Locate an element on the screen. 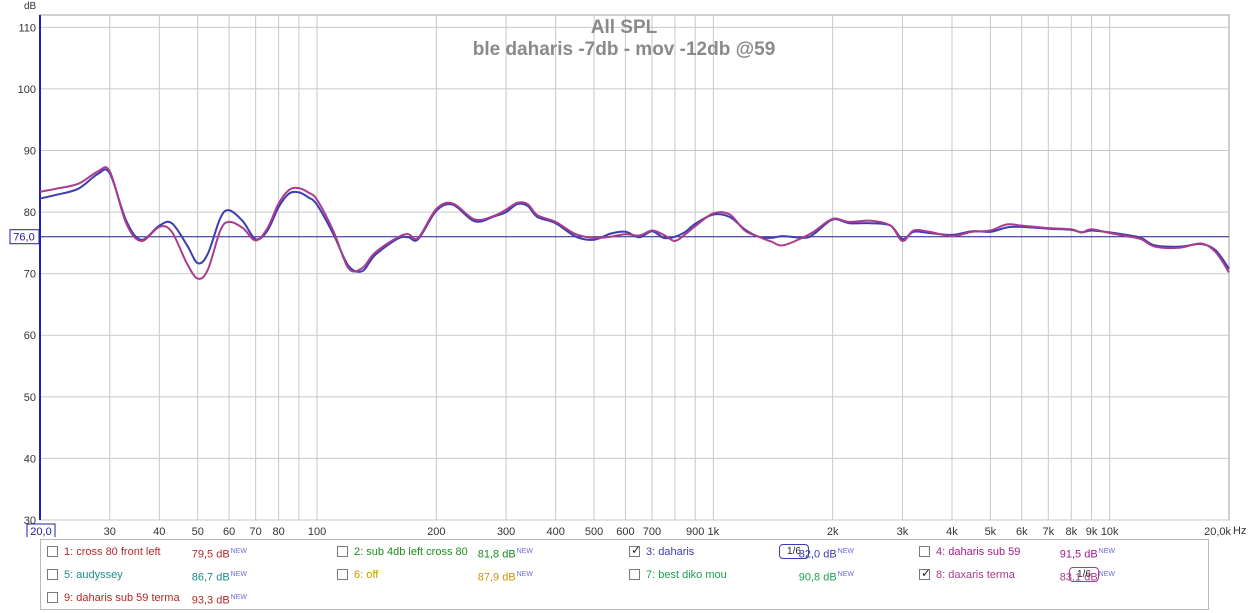 This screenshot has width=1248, height=613. y-tick-label: 60 is located at coordinates (30, 336).